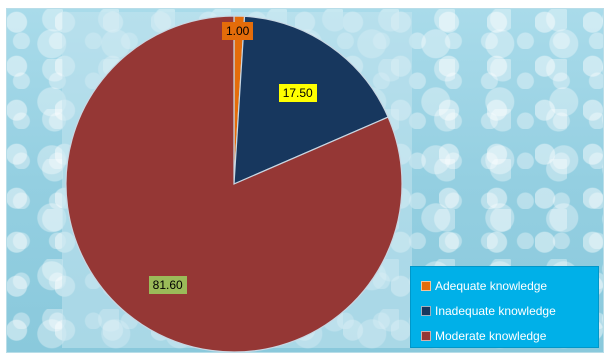  Describe the element at coordinates (426, 285) in the screenshot. I see `legend-swatch-adequate` at that location.